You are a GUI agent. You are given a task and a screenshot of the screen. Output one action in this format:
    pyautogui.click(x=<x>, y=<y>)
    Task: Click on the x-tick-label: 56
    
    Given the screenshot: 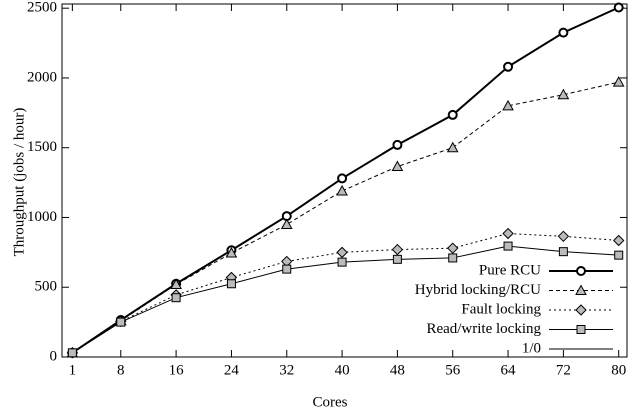 What is the action you would take?
    pyautogui.click(x=453, y=370)
    